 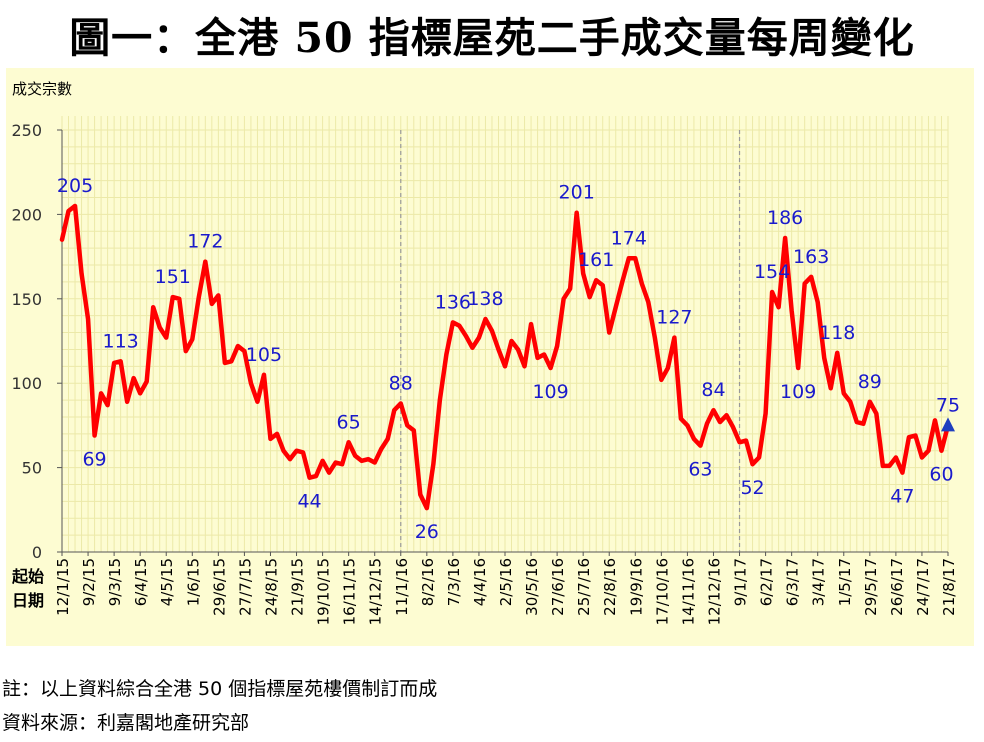 I want to click on data-label: 172, so click(x=205, y=242).